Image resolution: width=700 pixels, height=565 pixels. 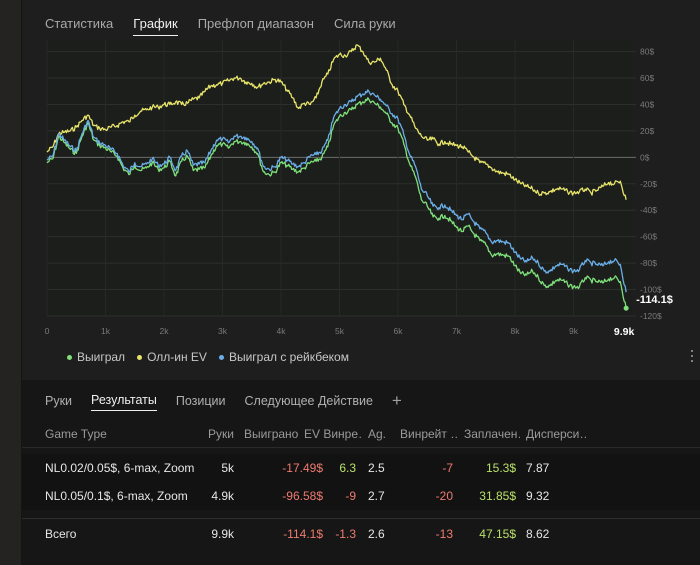 What do you see at coordinates (444, 496) in the screenshot?
I see `cell-winrate: -20` at bounding box center [444, 496].